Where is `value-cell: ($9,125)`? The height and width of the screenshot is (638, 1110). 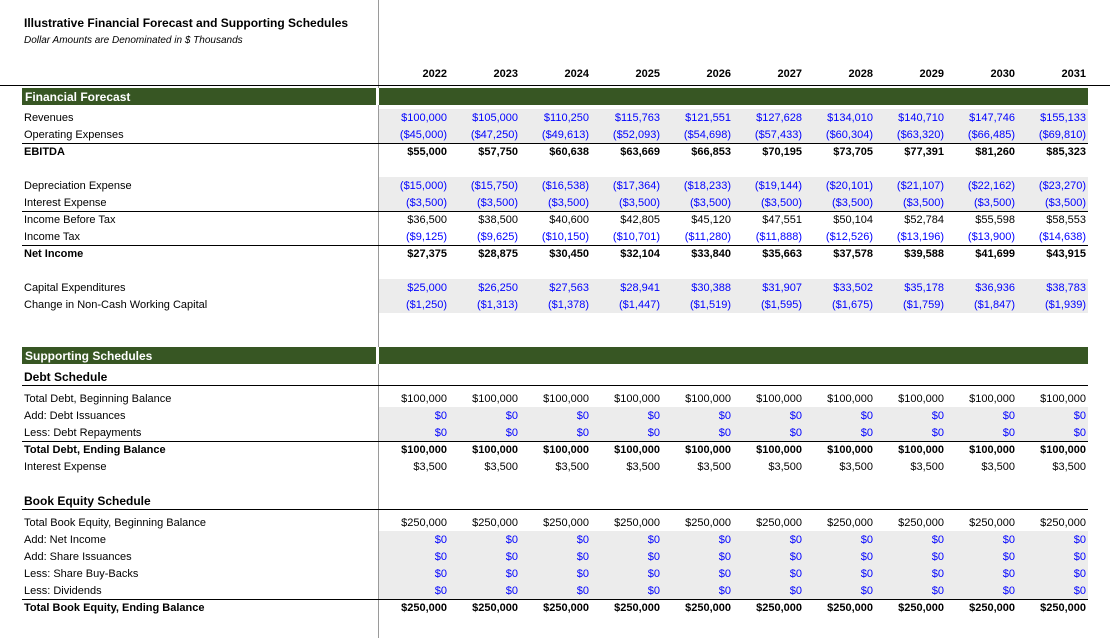 value-cell: ($9,125) is located at coordinates (426, 237).